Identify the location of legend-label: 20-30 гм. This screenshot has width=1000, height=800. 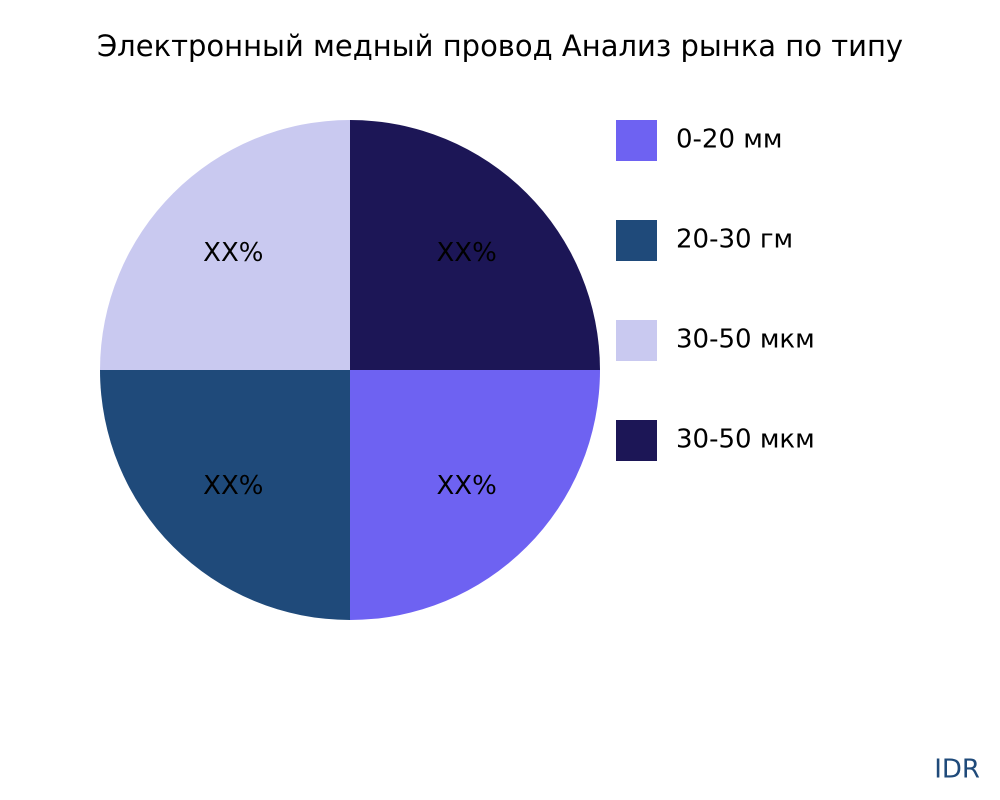
(734, 240).